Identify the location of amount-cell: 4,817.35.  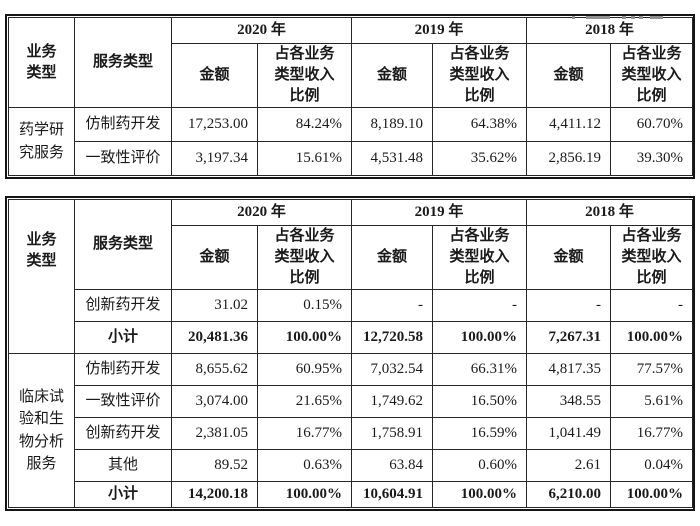
(569, 369).